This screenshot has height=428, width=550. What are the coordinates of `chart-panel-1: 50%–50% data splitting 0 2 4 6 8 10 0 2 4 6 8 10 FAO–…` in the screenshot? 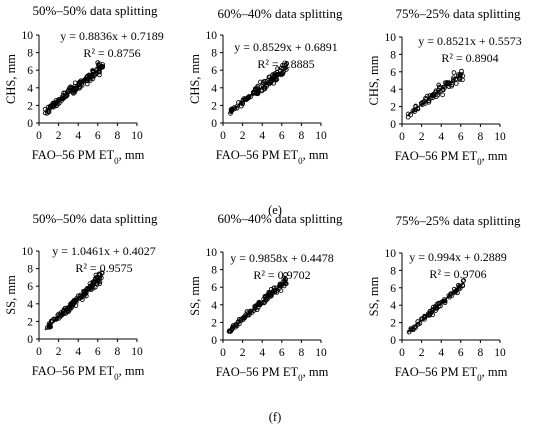 It's located at (84, 84).